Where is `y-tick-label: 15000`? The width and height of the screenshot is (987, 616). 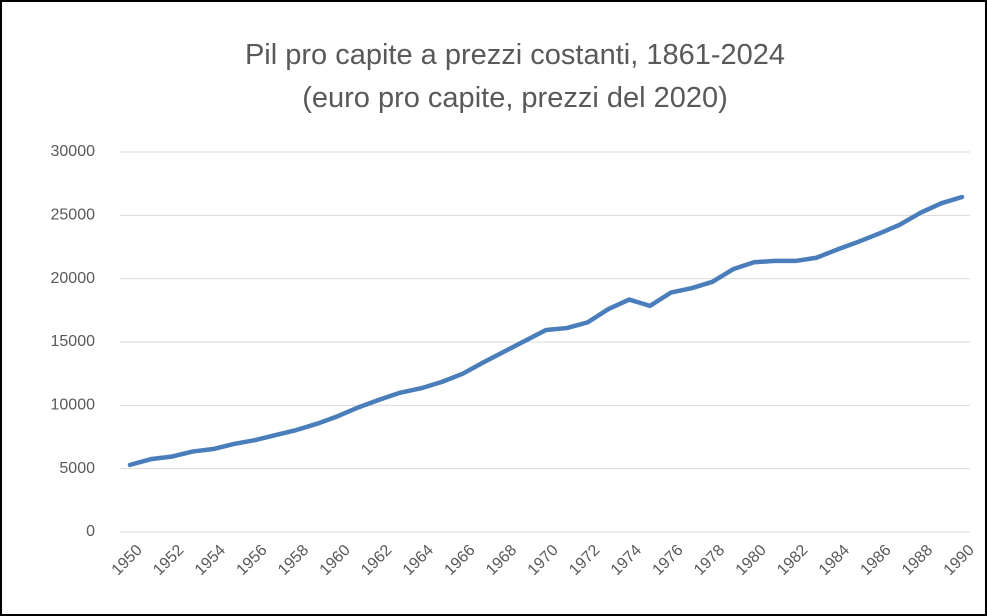 y-tick-label: 15000 is located at coordinates (73, 341).